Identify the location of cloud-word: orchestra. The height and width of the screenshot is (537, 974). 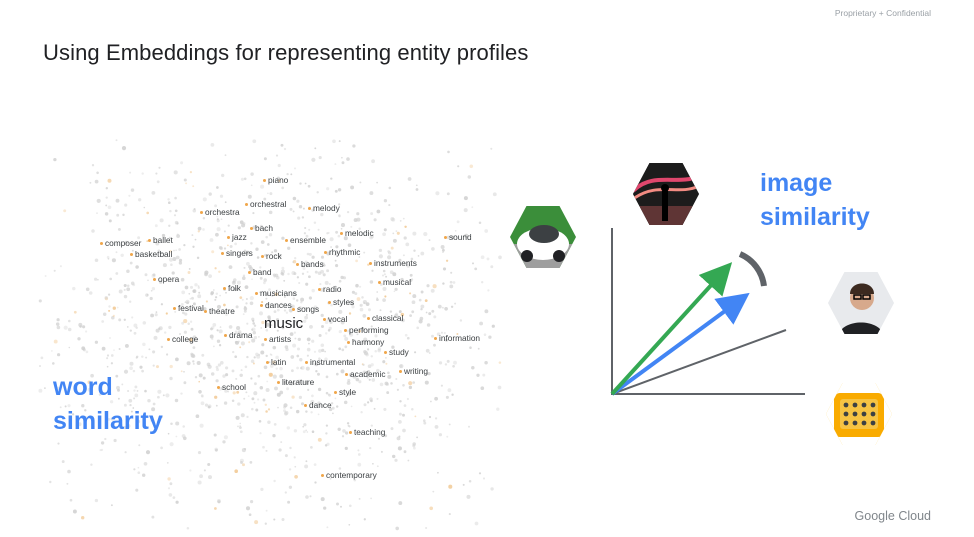
(220, 212).